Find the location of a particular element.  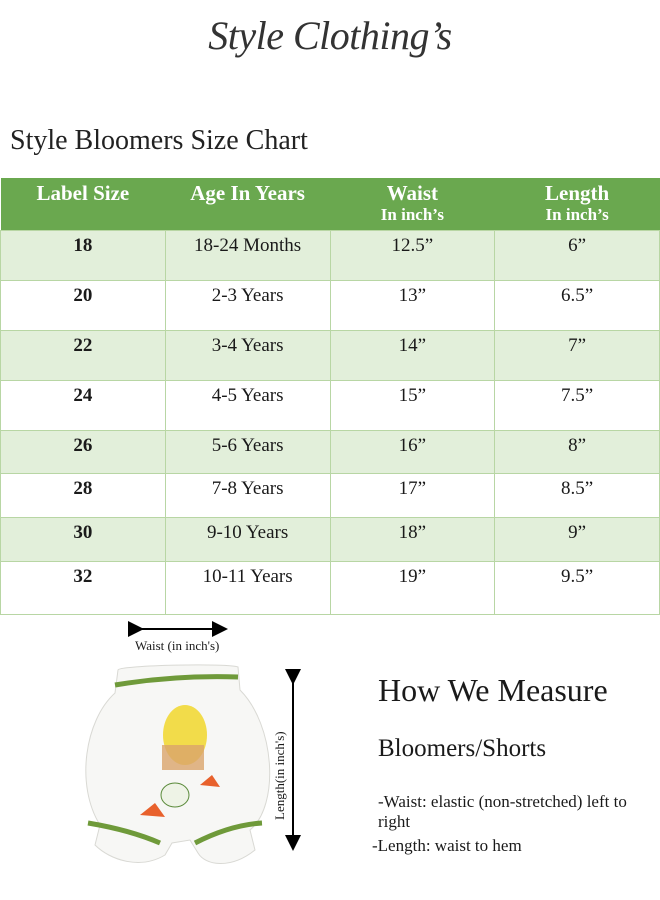

cell-waist: 14” is located at coordinates (412, 355).